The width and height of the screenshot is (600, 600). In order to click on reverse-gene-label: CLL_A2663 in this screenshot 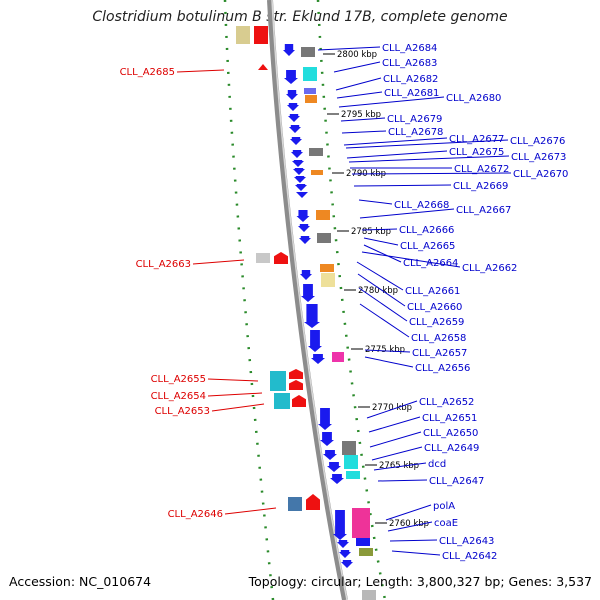, I will do `click(163, 264)`.